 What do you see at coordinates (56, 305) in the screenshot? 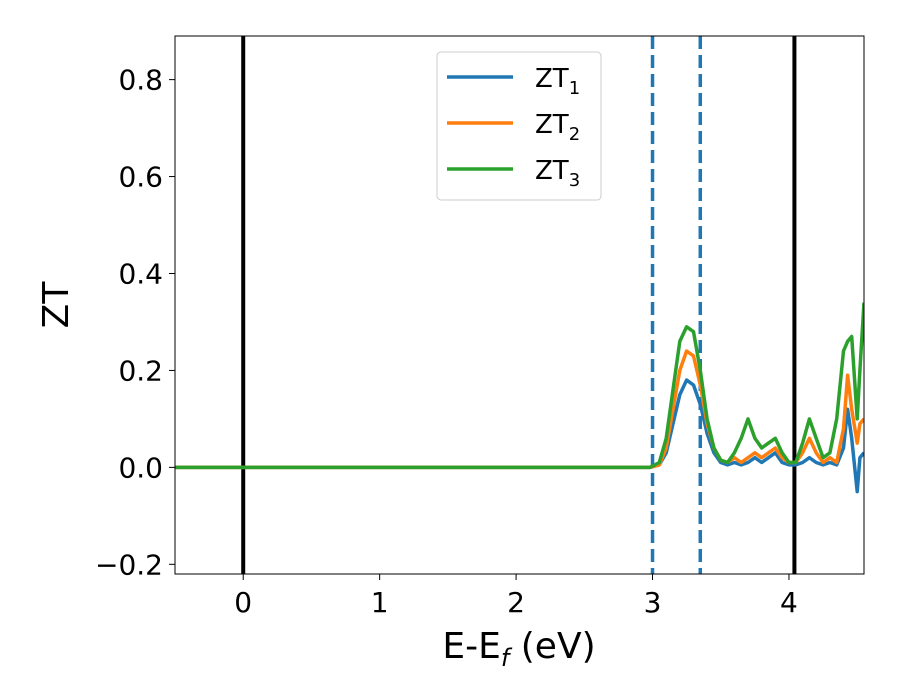
I see `y-axis-label: ZT` at bounding box center [56, 305].